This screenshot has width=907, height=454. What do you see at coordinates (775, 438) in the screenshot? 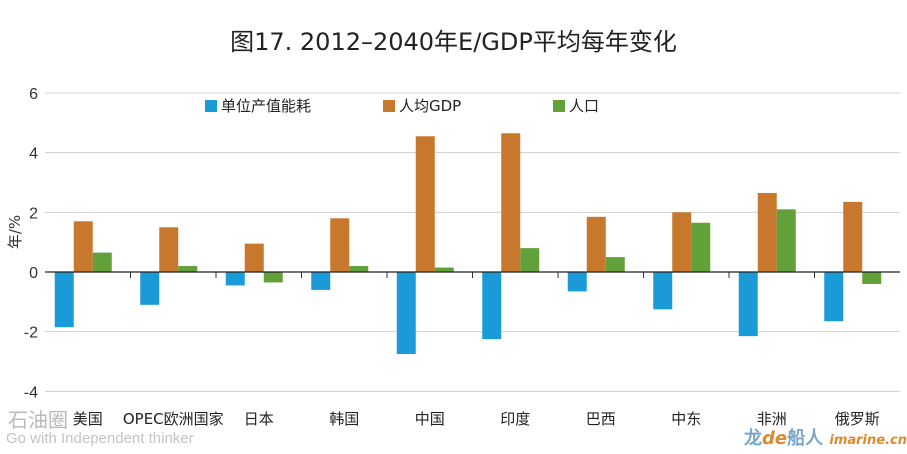
I see `watermark-brand-b: de` at bounding box center [775, 438].